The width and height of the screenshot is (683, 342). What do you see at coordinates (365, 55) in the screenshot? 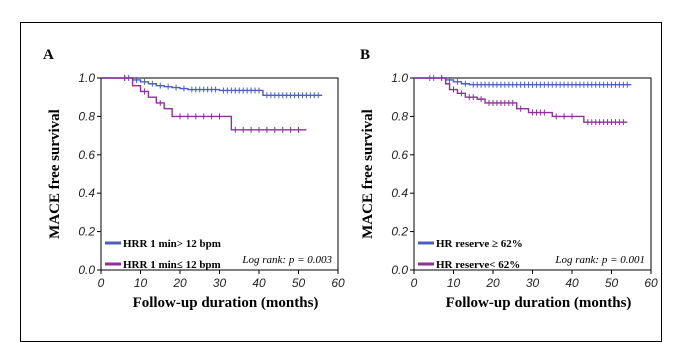
I see `panel-label: B` at bounding box center [365, 55].